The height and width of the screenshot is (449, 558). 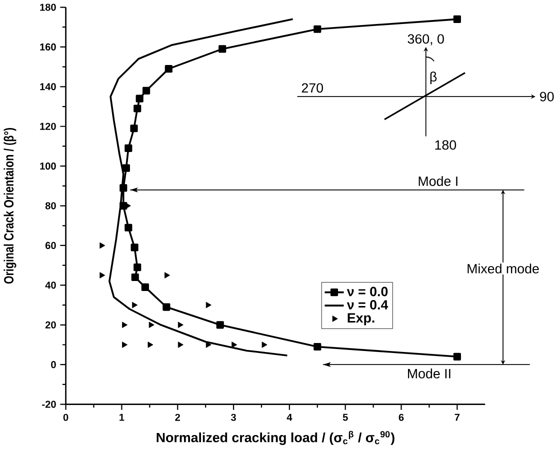 What do you see at coordinates (65, 418) in the screenshot?
I see `x-tick-label: 0` at bounding box center [65, 418].